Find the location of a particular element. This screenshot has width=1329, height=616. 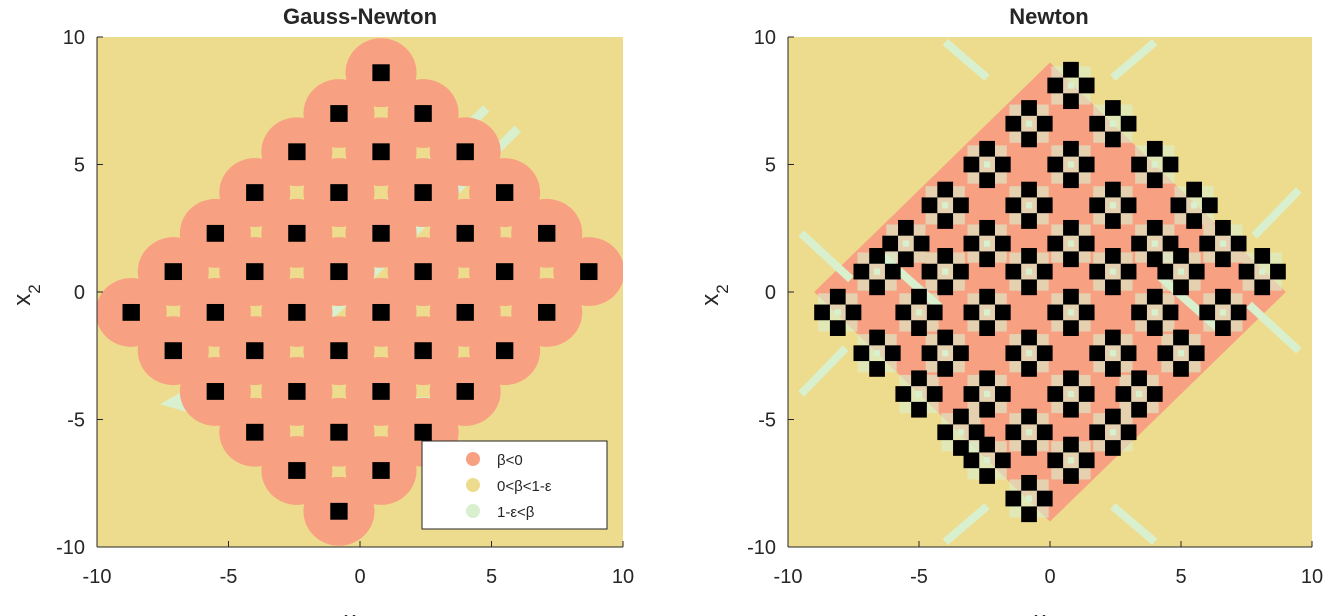

chart-title: Gauss-Newton is located at coordinates (360, 16).